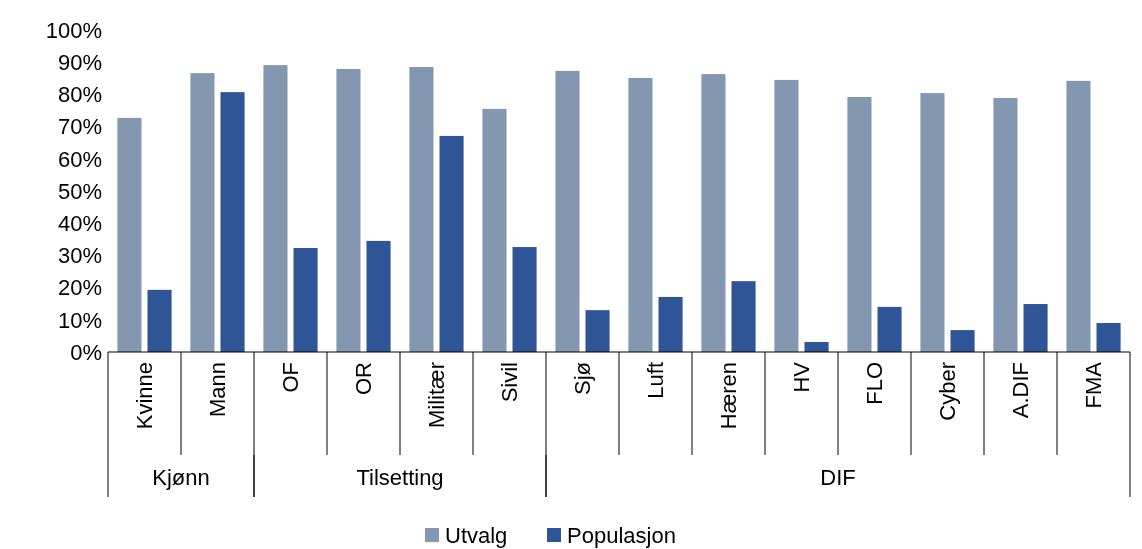  Describe the element at coordinates (79, 191) in the screenshot. I see `y-tick-label: 50%` at that location.